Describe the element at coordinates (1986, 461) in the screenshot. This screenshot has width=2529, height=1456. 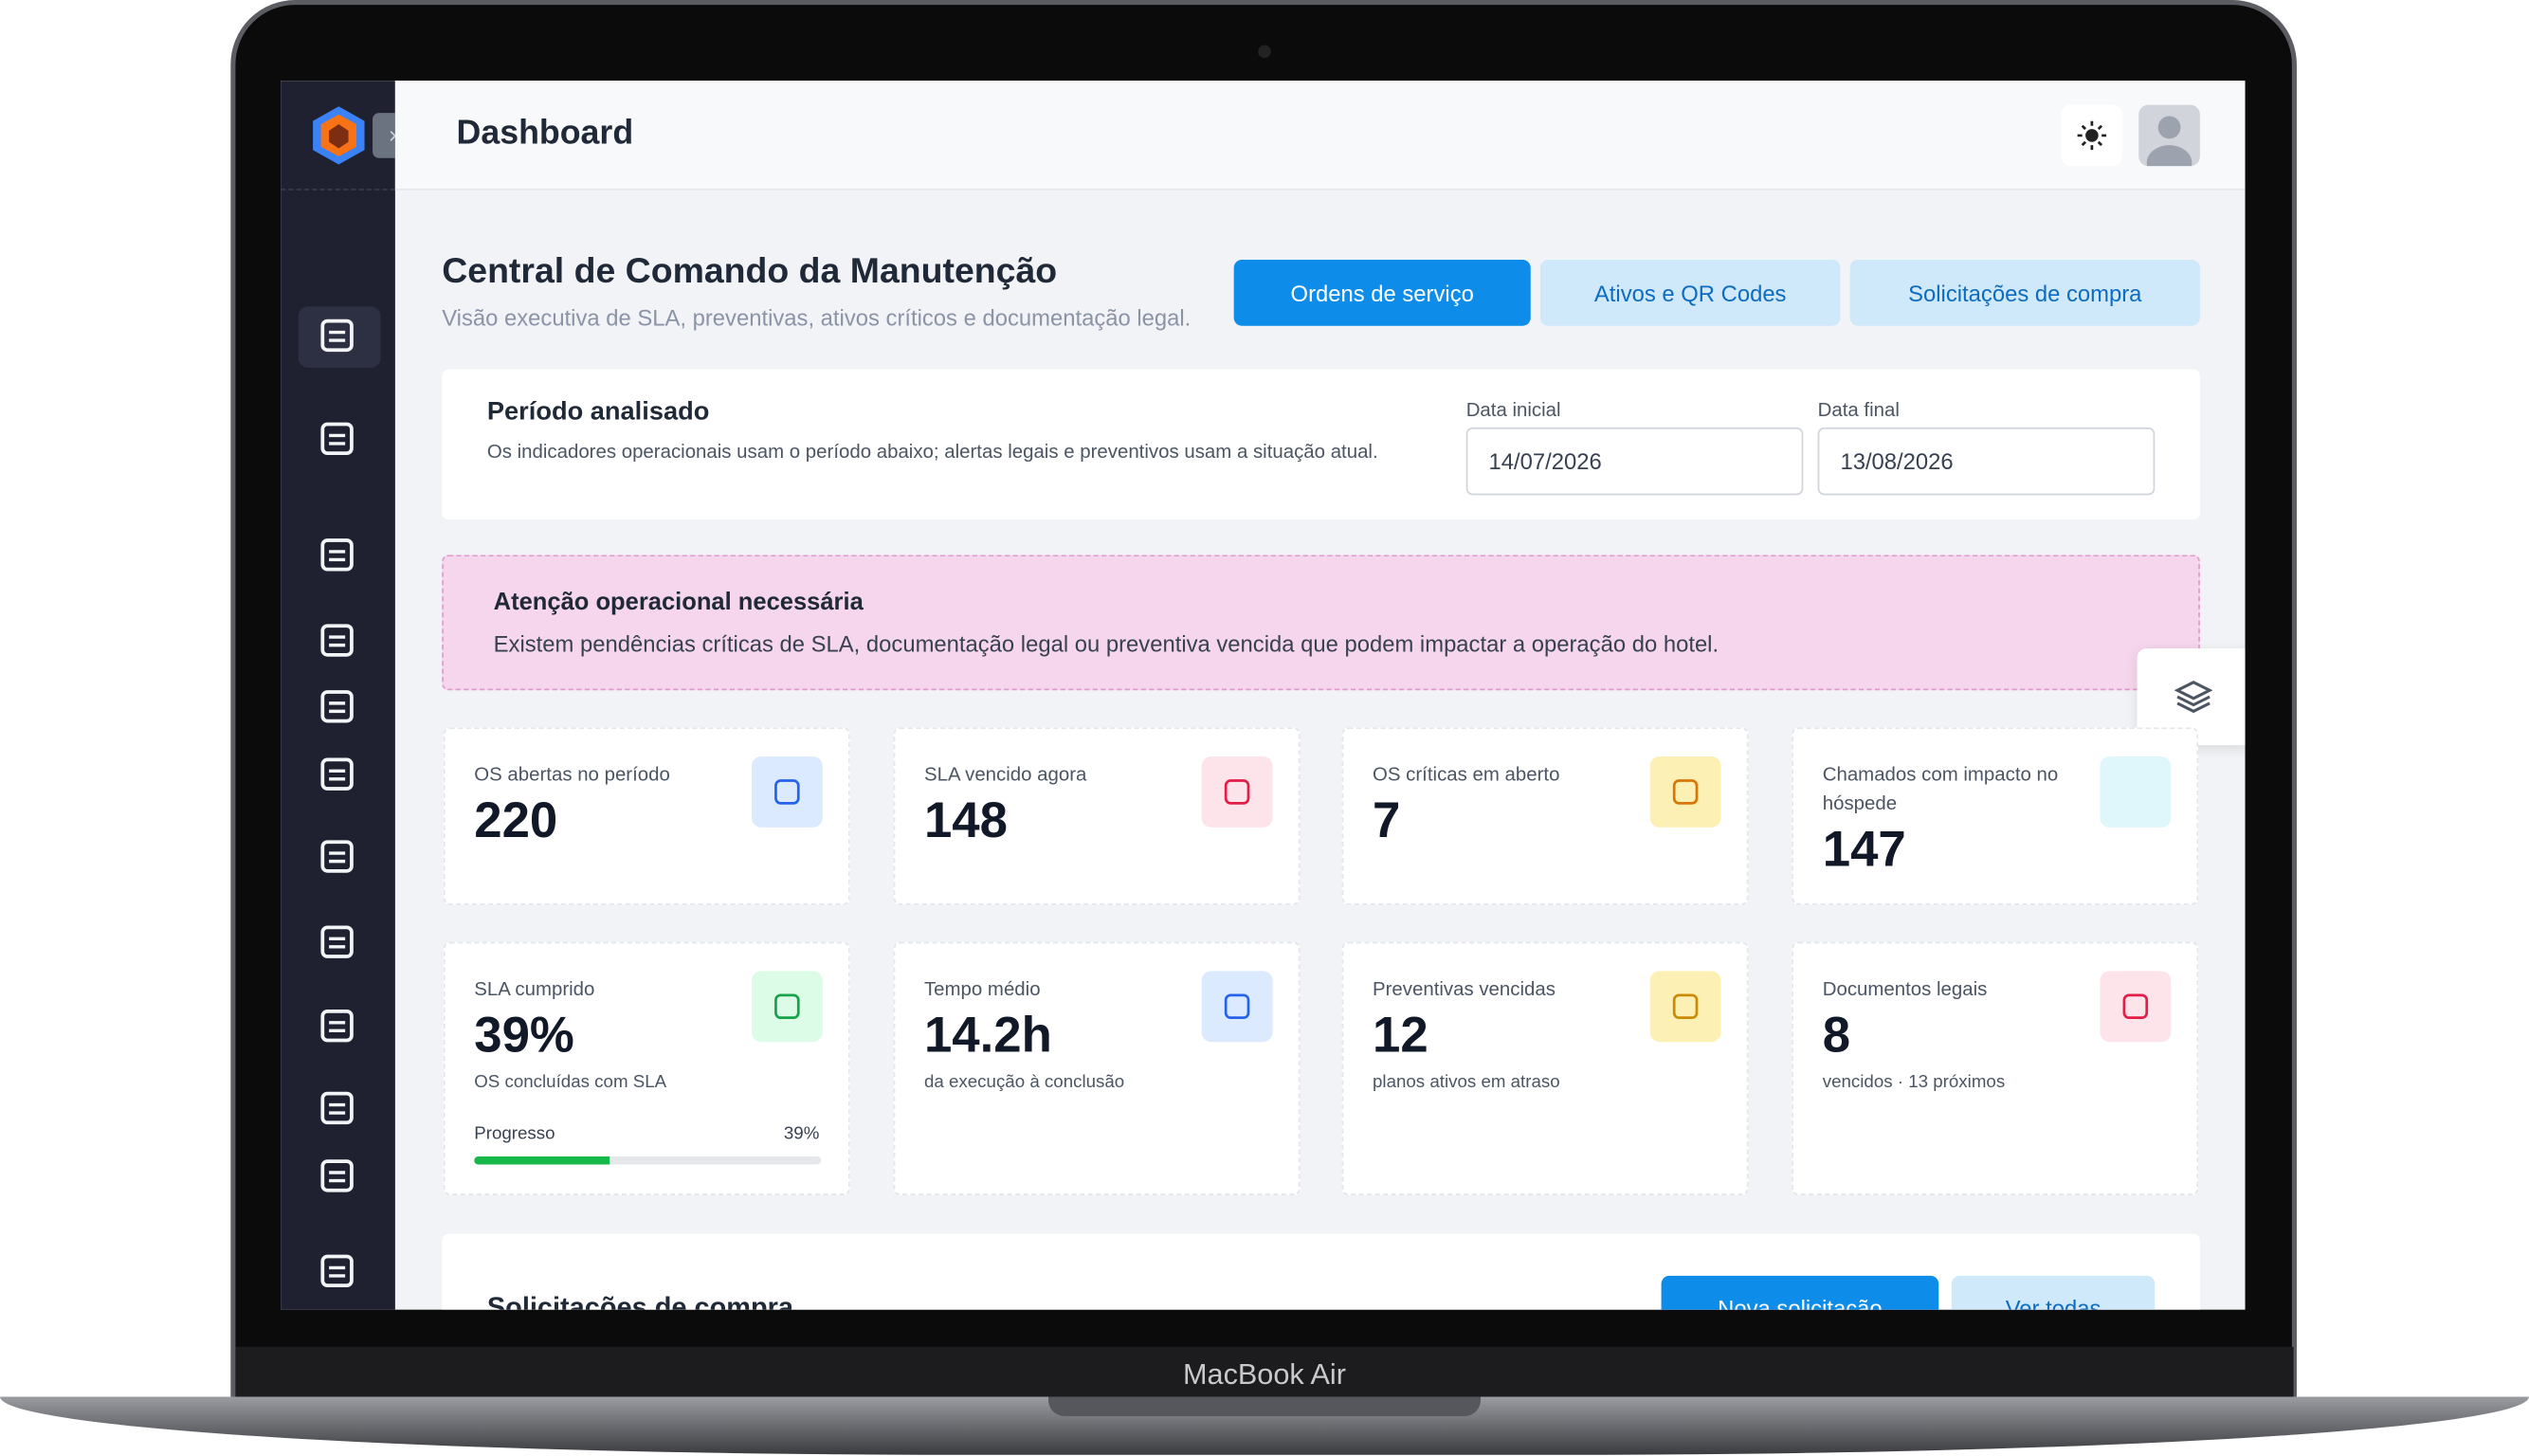
I see `end-input: 13/08/2026` at that location.